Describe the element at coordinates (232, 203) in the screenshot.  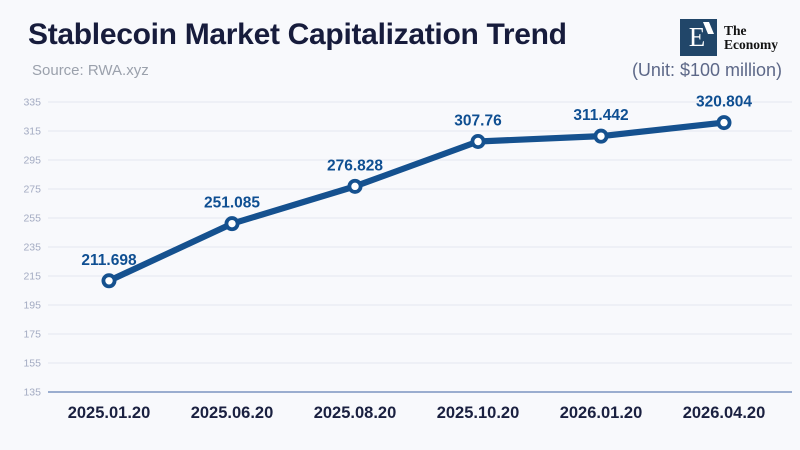
I see `data-point-label: 251.085` at that location.